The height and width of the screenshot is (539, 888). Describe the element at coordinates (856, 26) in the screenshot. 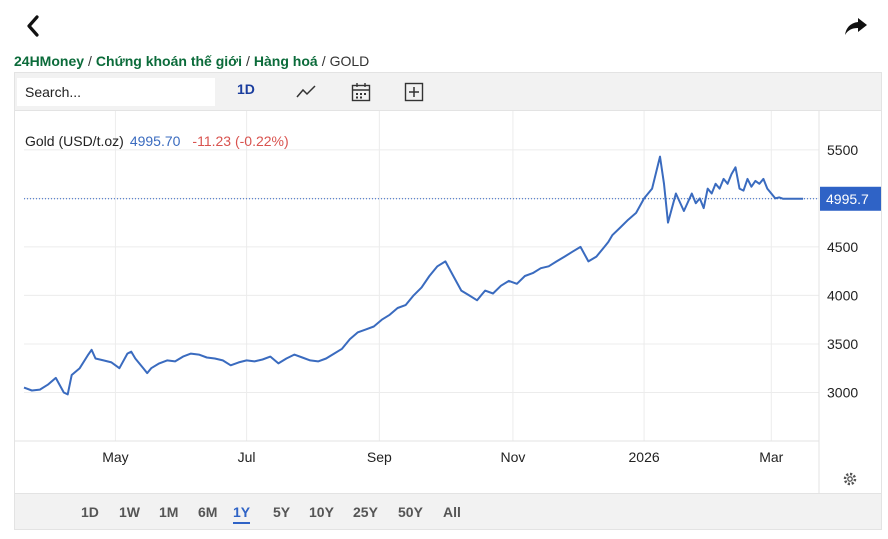

I see `share-icon` at that location.